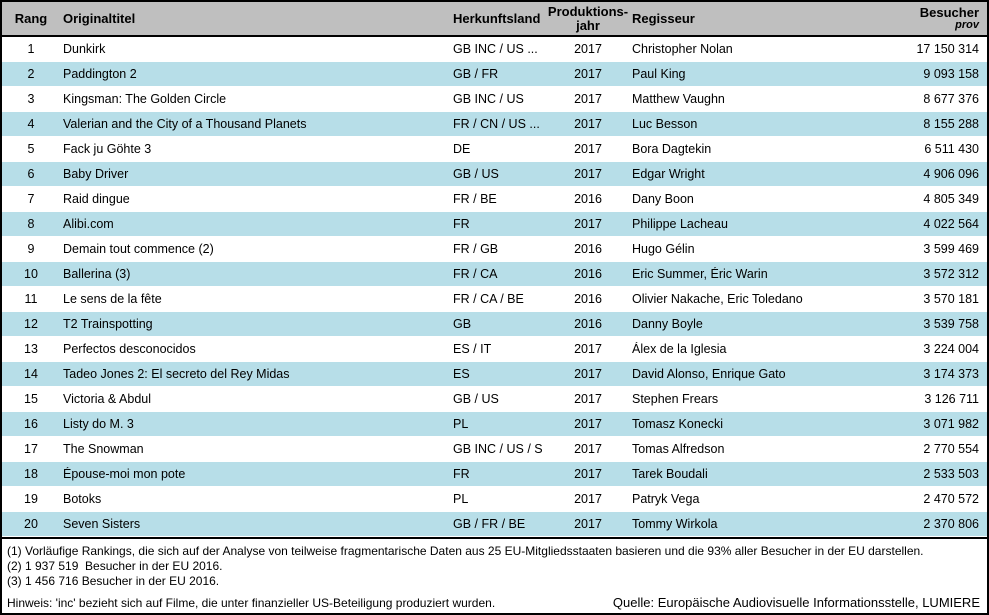 The image size is (989, 615). I want to click on cell-director: Edgar Wright, so click(668, 174).